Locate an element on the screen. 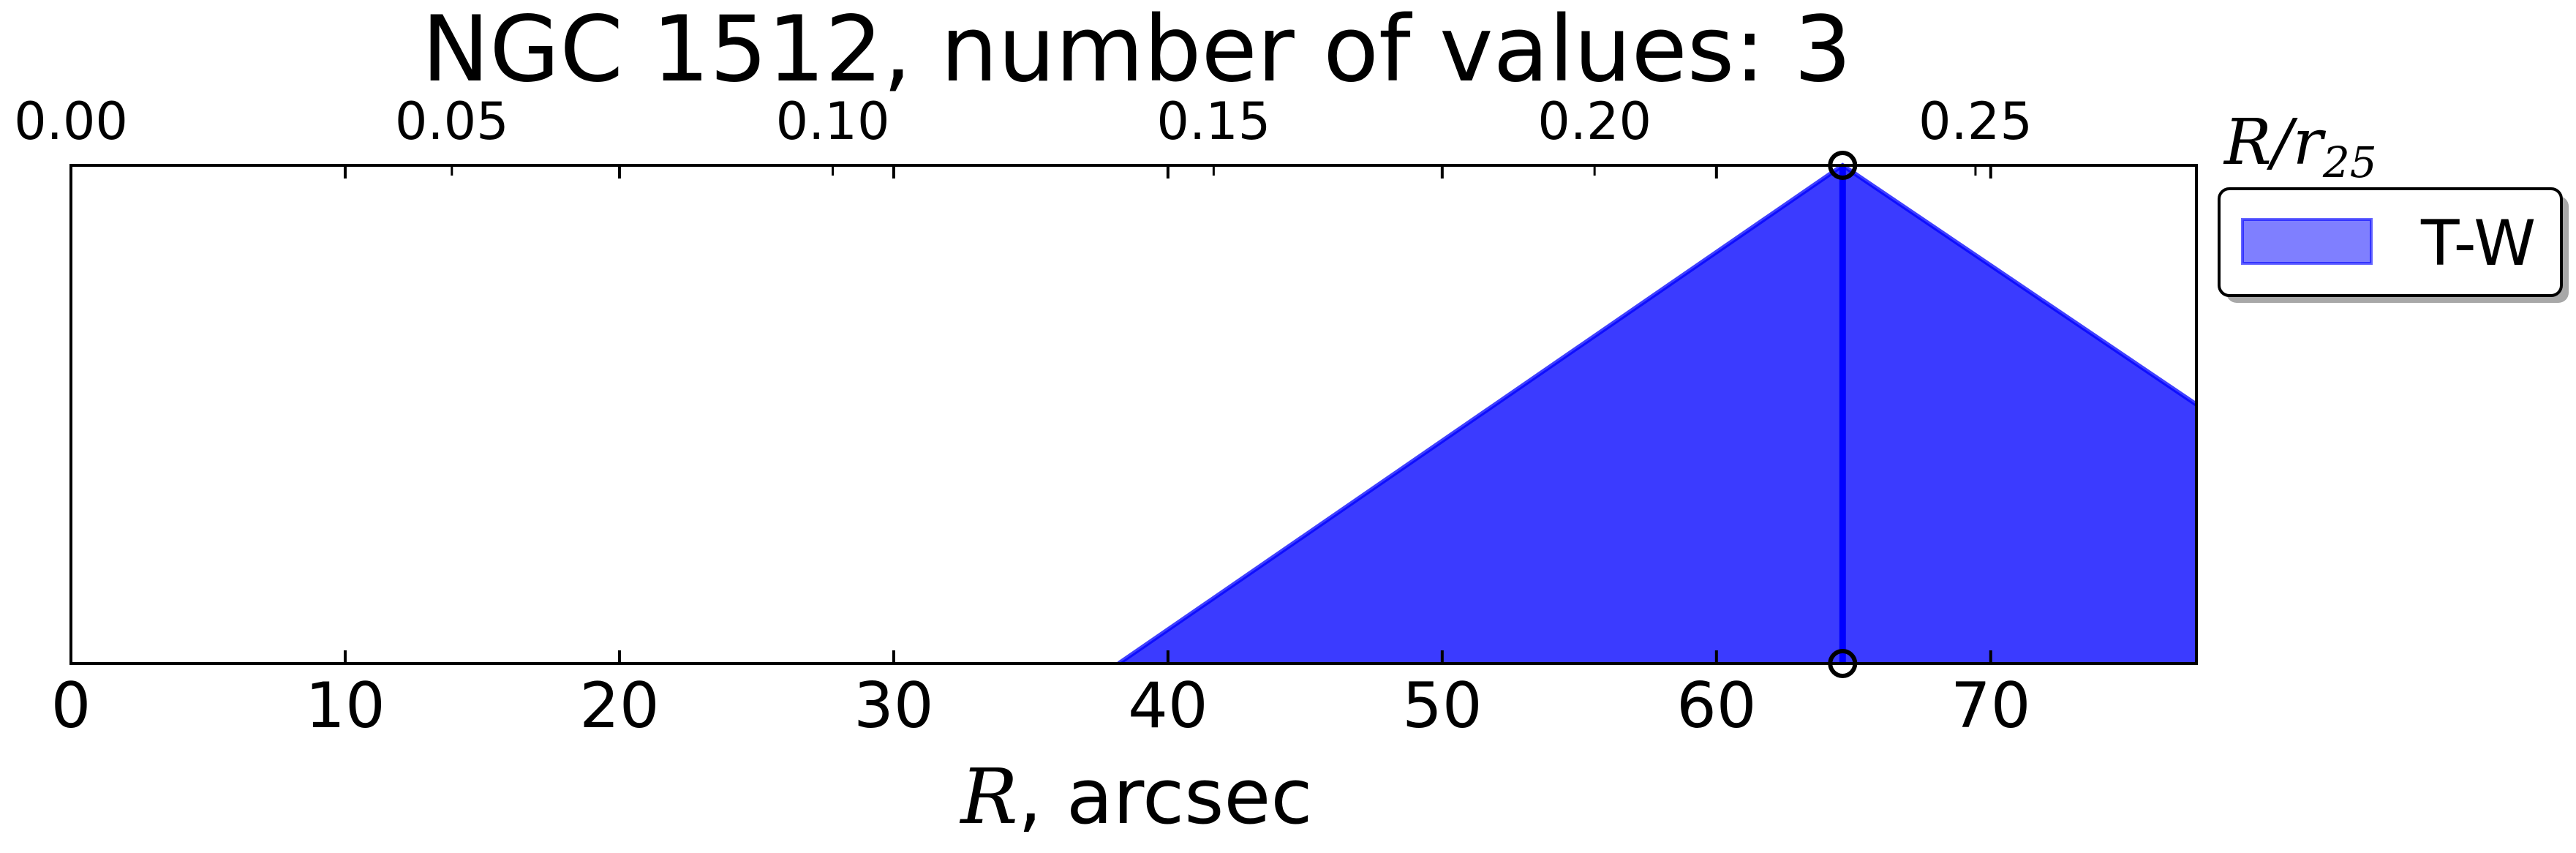 This screenshot has height=853, width=2576. x-tick-label: 70 is located at coordinates (1990, 706).